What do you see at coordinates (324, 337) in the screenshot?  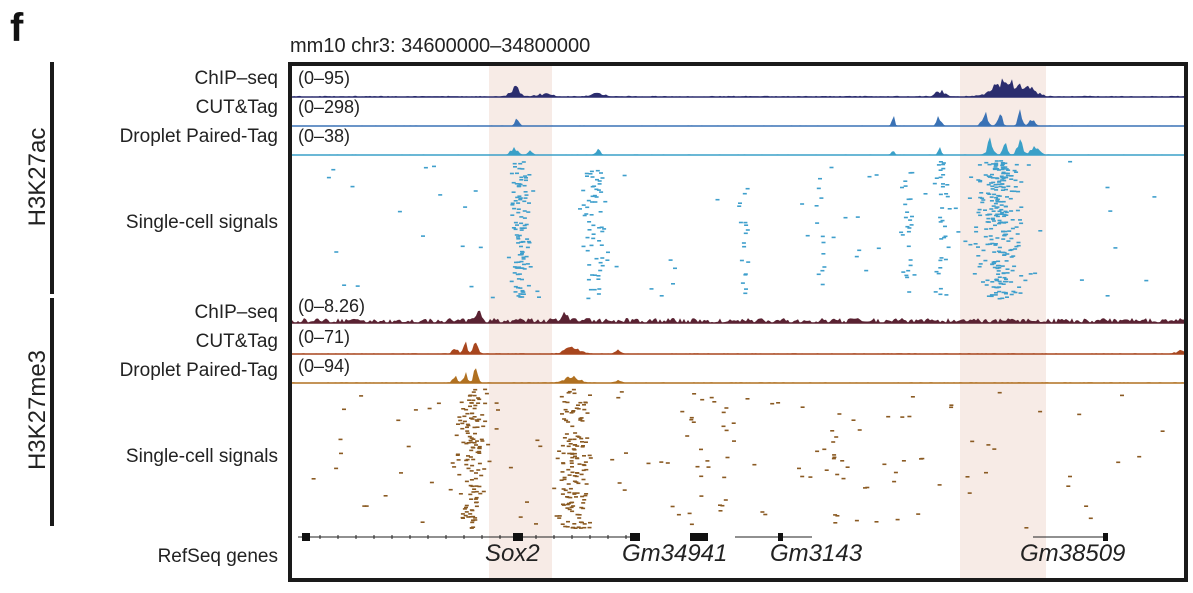 I see `h3k27me3-cuttag-range: (0–71)` at bounding box center [324, 337].